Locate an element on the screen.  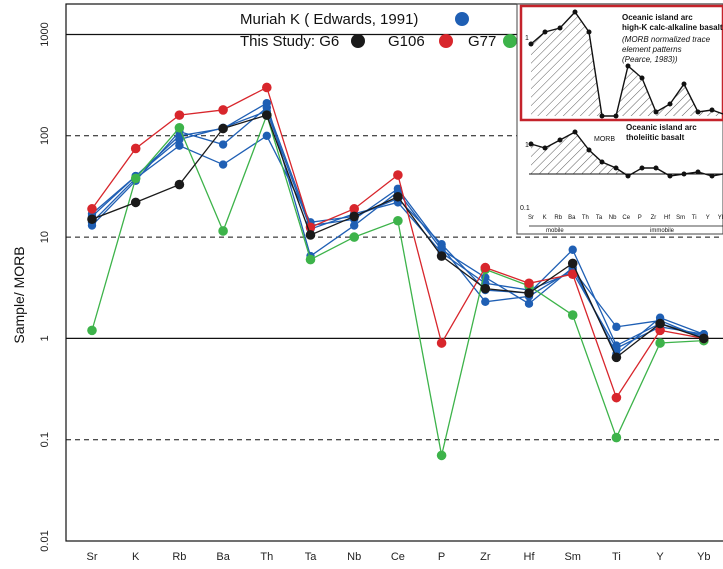
x-tick-yb: Yb is located at coordinates (703, 557).